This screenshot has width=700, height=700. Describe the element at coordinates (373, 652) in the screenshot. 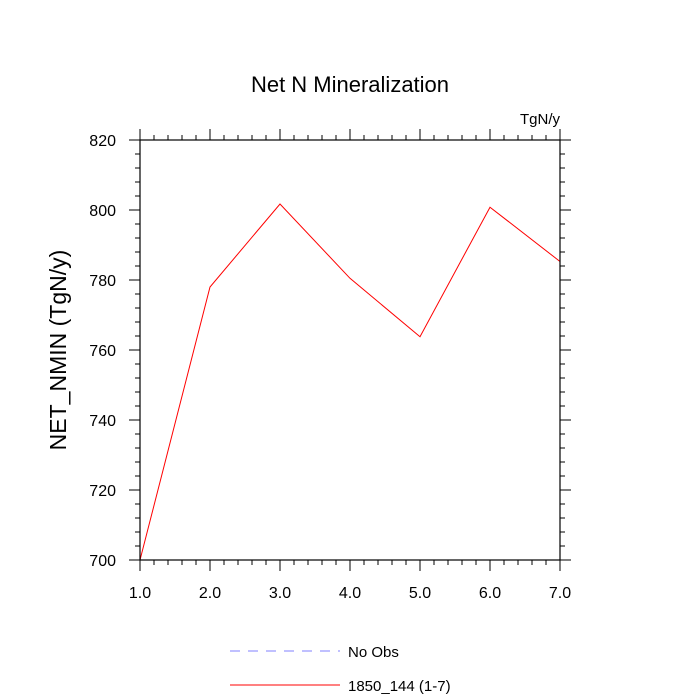

I see `legend-label: No Obs` at that location.